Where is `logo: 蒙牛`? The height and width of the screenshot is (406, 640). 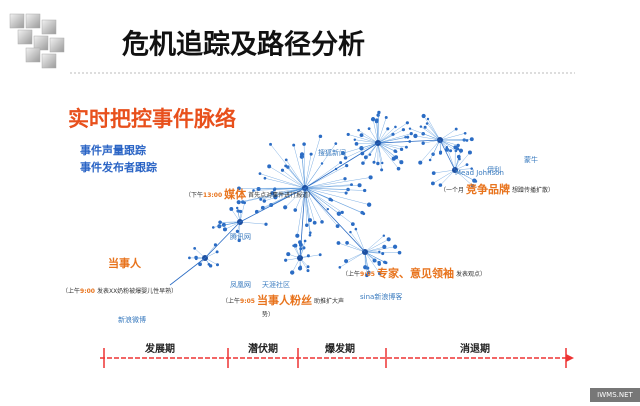
logo: 蒙牛 is located at coordinates (531, 159).